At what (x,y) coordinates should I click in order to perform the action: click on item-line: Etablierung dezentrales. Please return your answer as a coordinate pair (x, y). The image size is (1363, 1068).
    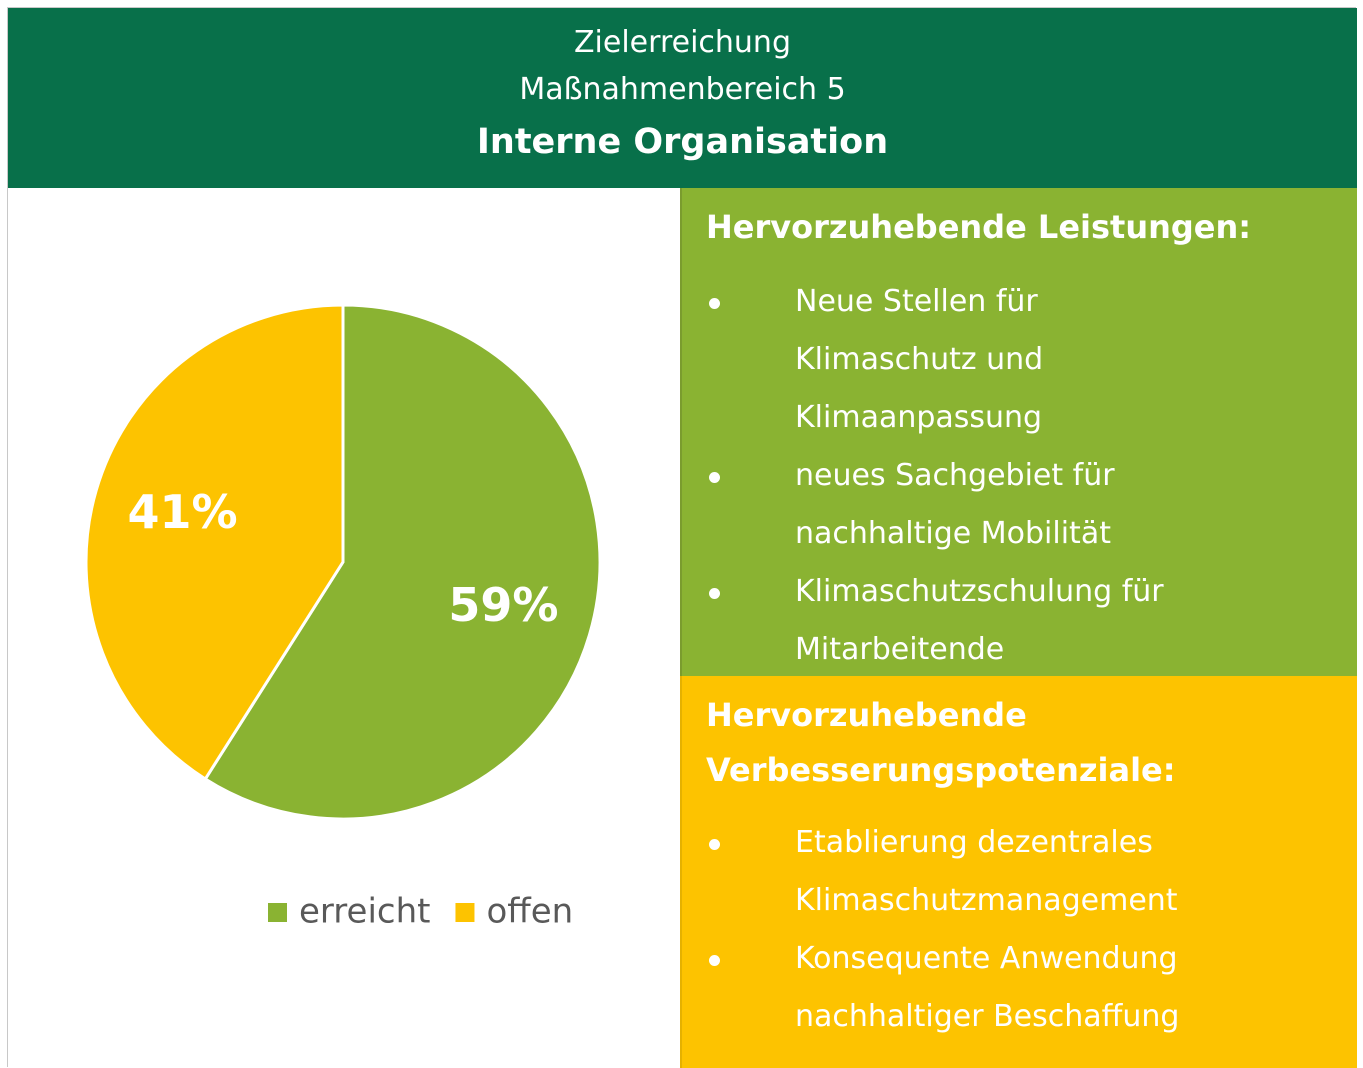
    Looking at the image, I should click on (974, 842).